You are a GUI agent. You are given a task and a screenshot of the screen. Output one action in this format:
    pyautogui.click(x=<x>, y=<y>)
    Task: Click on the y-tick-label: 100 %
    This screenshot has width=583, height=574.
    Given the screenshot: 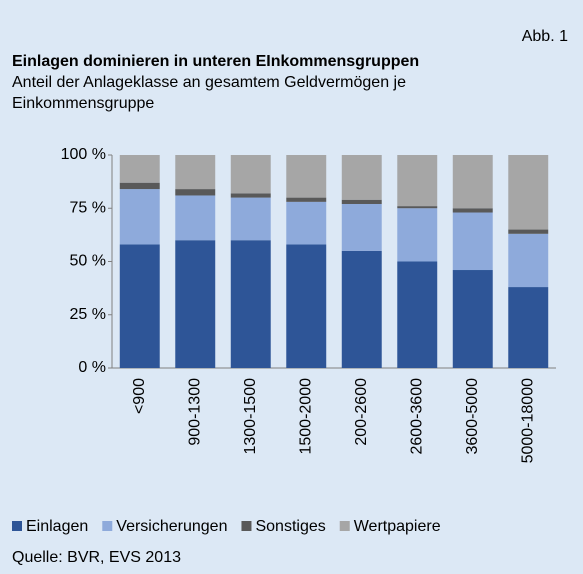 What is the action you would take?
    pyautogui.click(x=83, y=154)
    